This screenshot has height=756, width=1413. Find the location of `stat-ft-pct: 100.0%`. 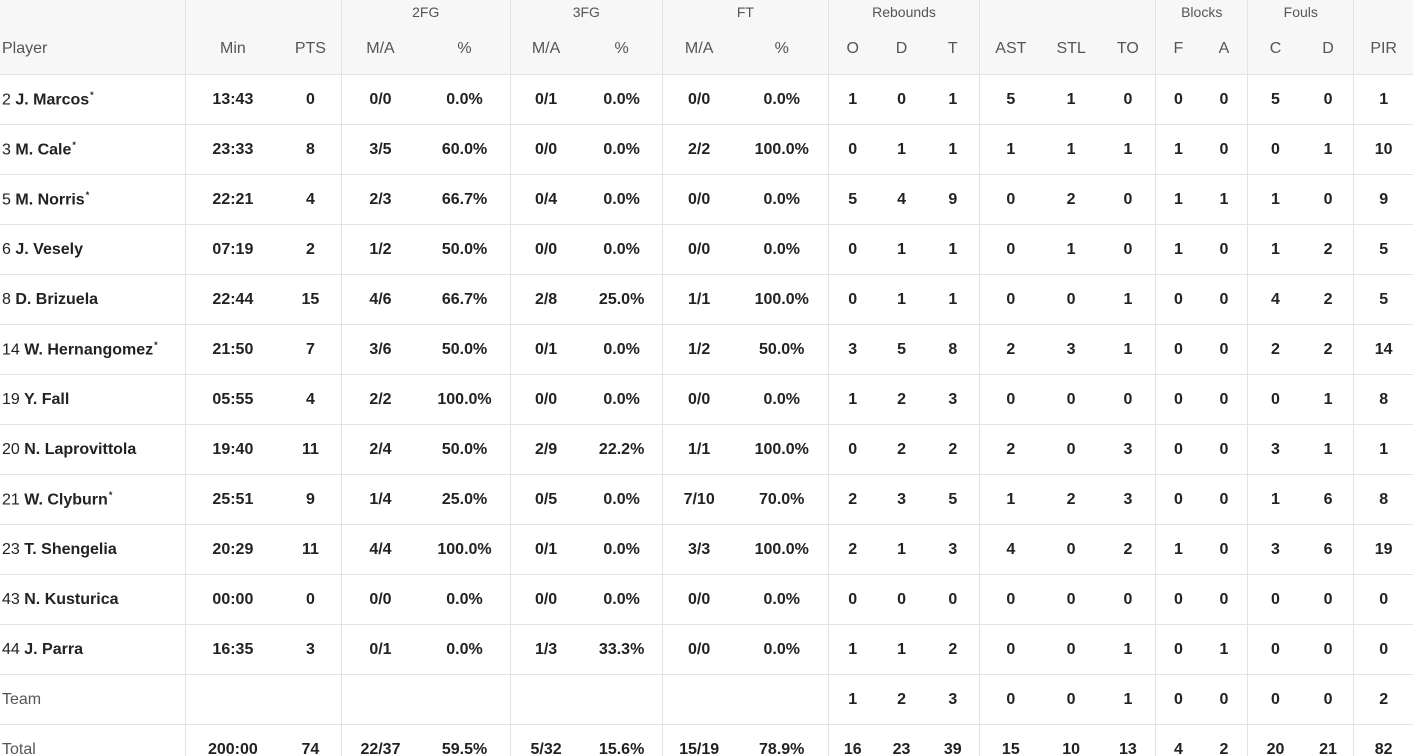

stat-ft-pct: 100.0% is located at coordinates (782, 149).